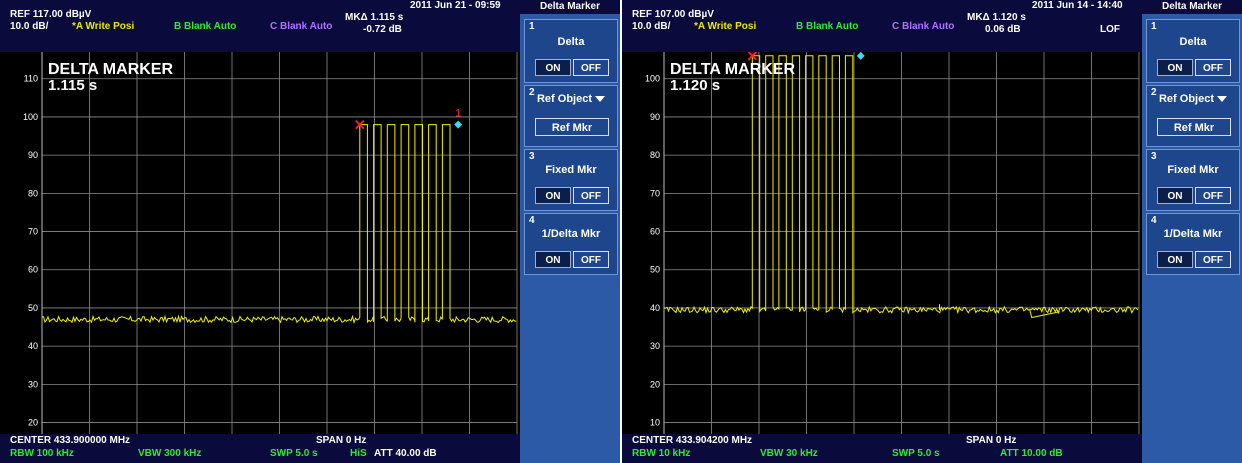  I want to click on softkey-number: 4, so click(532, 220).